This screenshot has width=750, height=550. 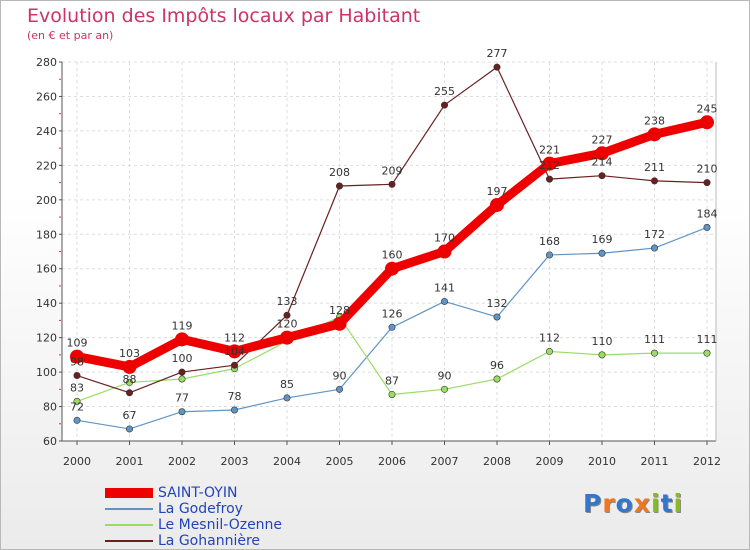 I want to click on x-tick-label: 2012, so click(x=707, y=461).